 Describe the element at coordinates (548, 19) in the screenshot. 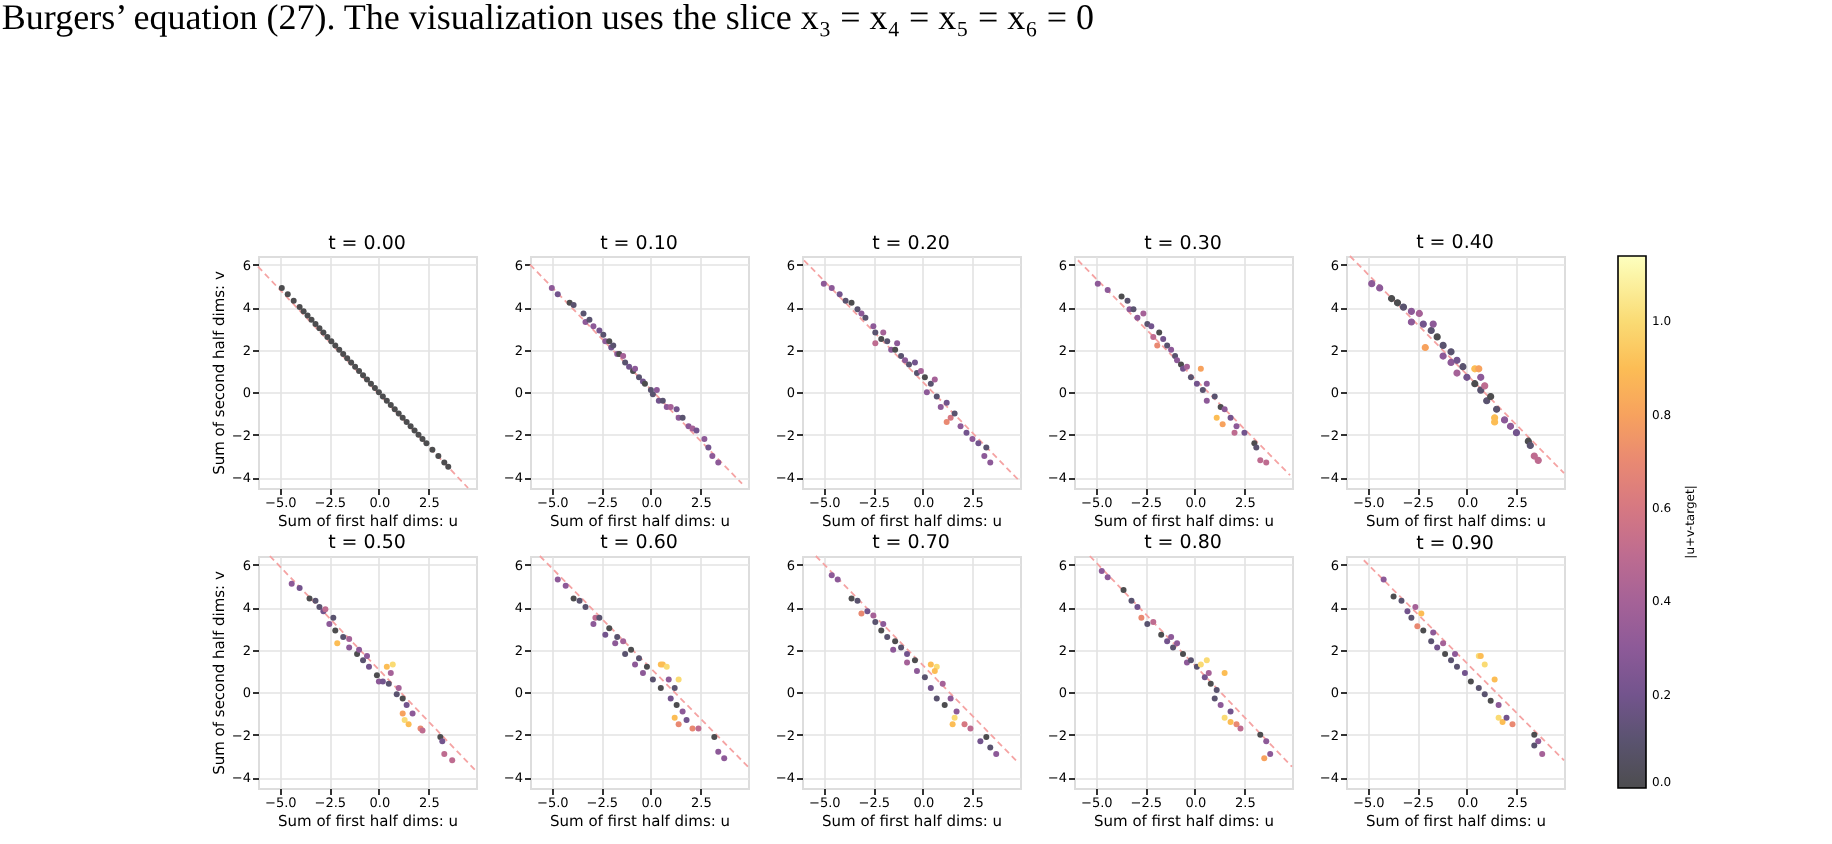

I see `text: Burgers’ equation (27). The visualization uses the slice x₃ = x₄ = x₅ = x₆ = 0` at that location.